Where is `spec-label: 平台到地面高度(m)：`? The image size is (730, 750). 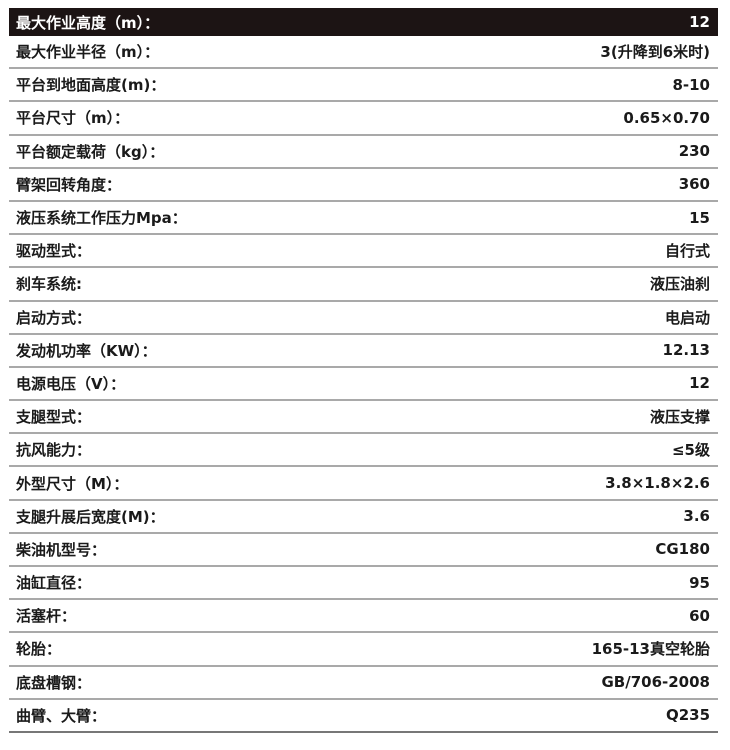 spec-label: 平台到地面高度(m)： is located at coordinates (91, 85).